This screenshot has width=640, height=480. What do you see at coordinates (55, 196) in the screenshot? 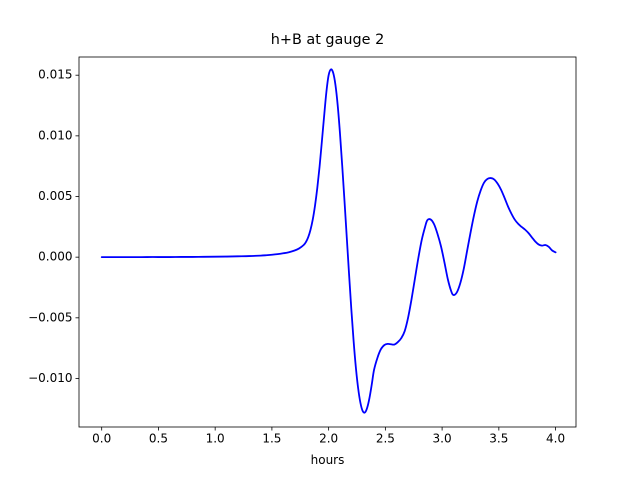
I see `y-tick-label: 0.005` at bounding box center [55, 196].